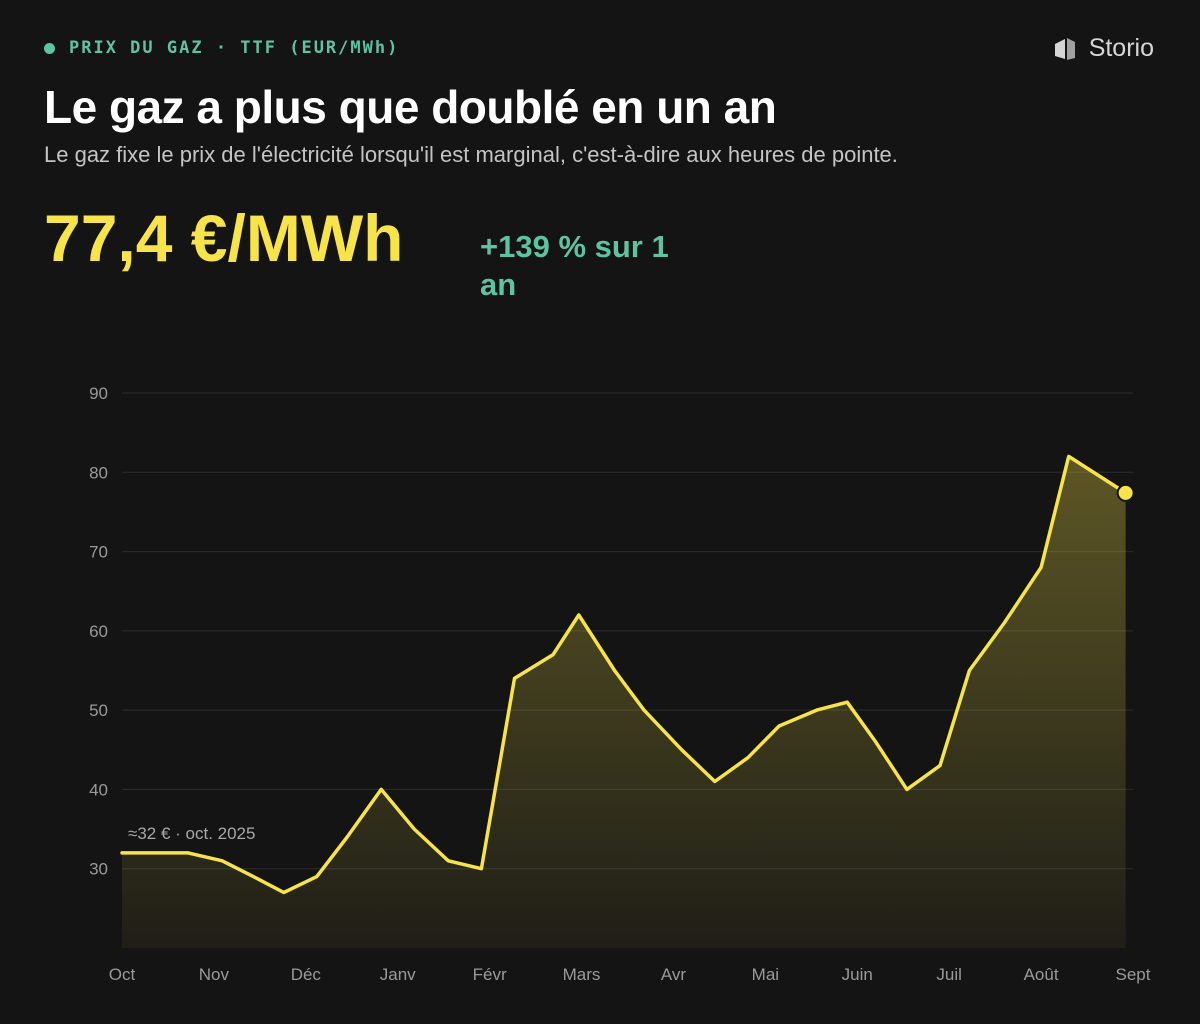  What do you see at coordinates (49, 48) in the screenshot?
I see `status-dot` at bounding box center [49, 48].